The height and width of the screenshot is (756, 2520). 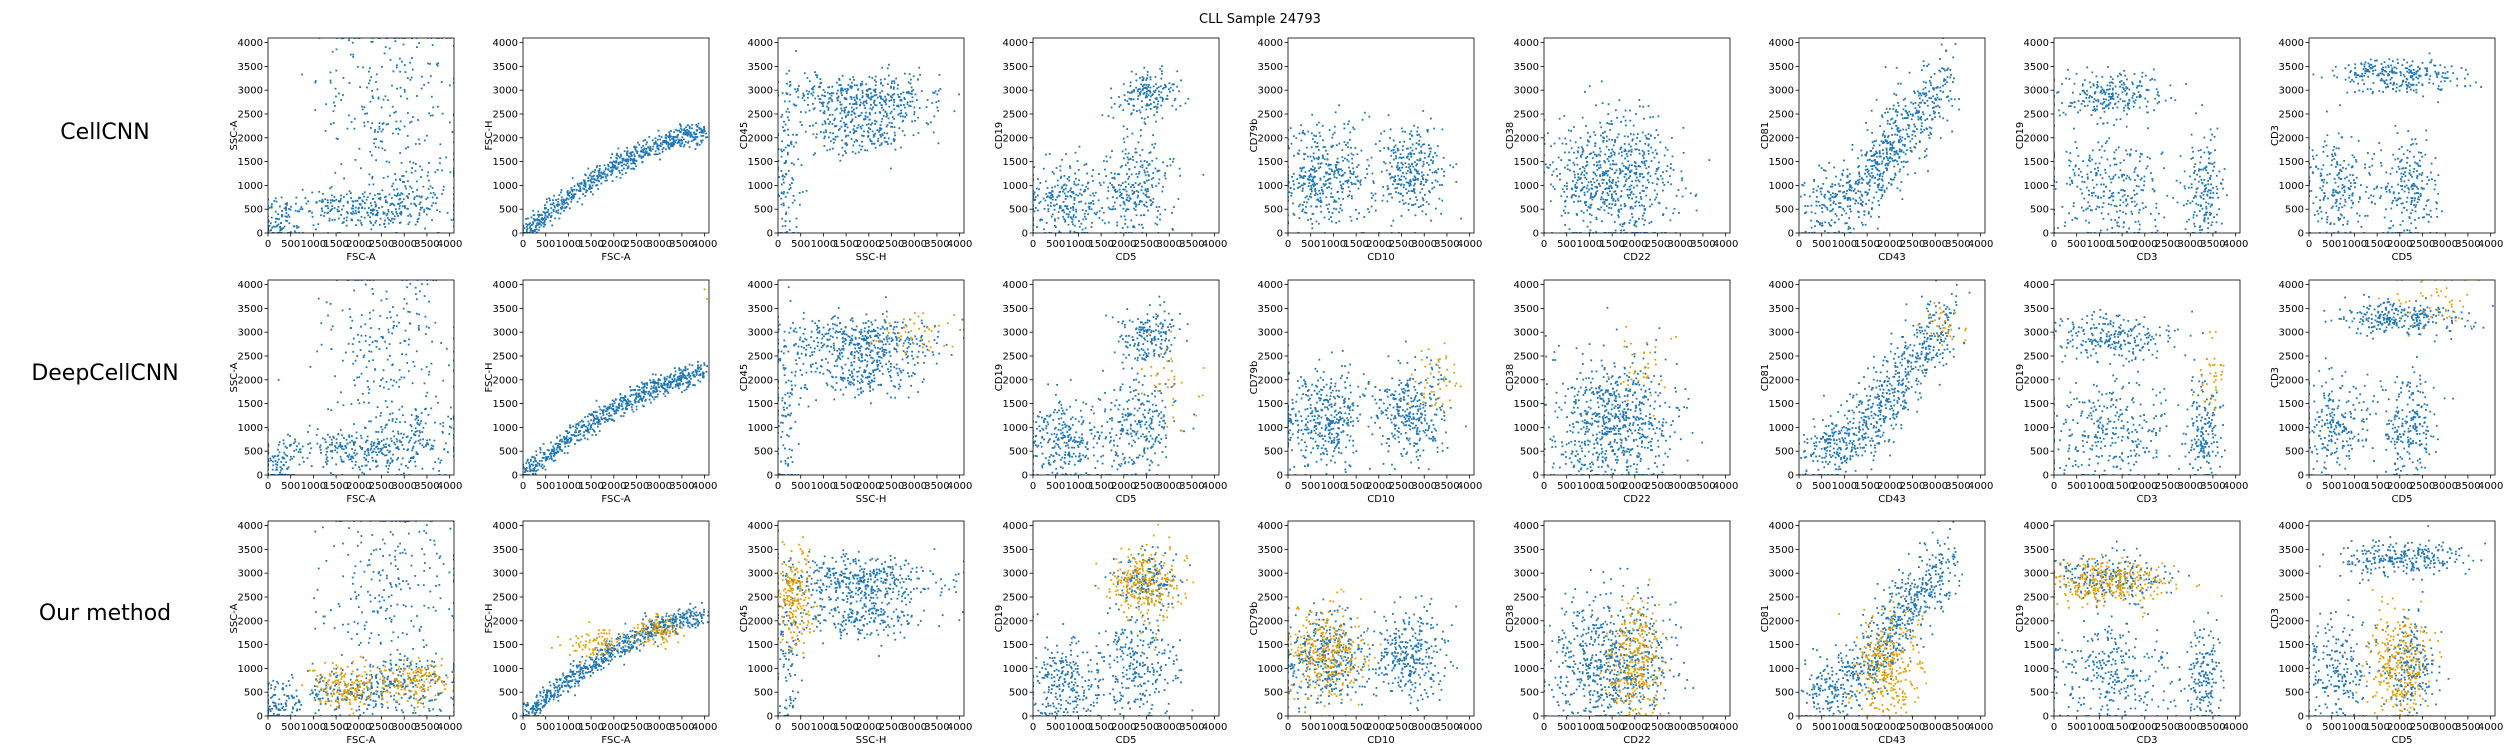 What do you see at coordinates (1636, 257) in the screenshot?
I see `x-axis-label: CD22` at bounding box center [1636, 257].